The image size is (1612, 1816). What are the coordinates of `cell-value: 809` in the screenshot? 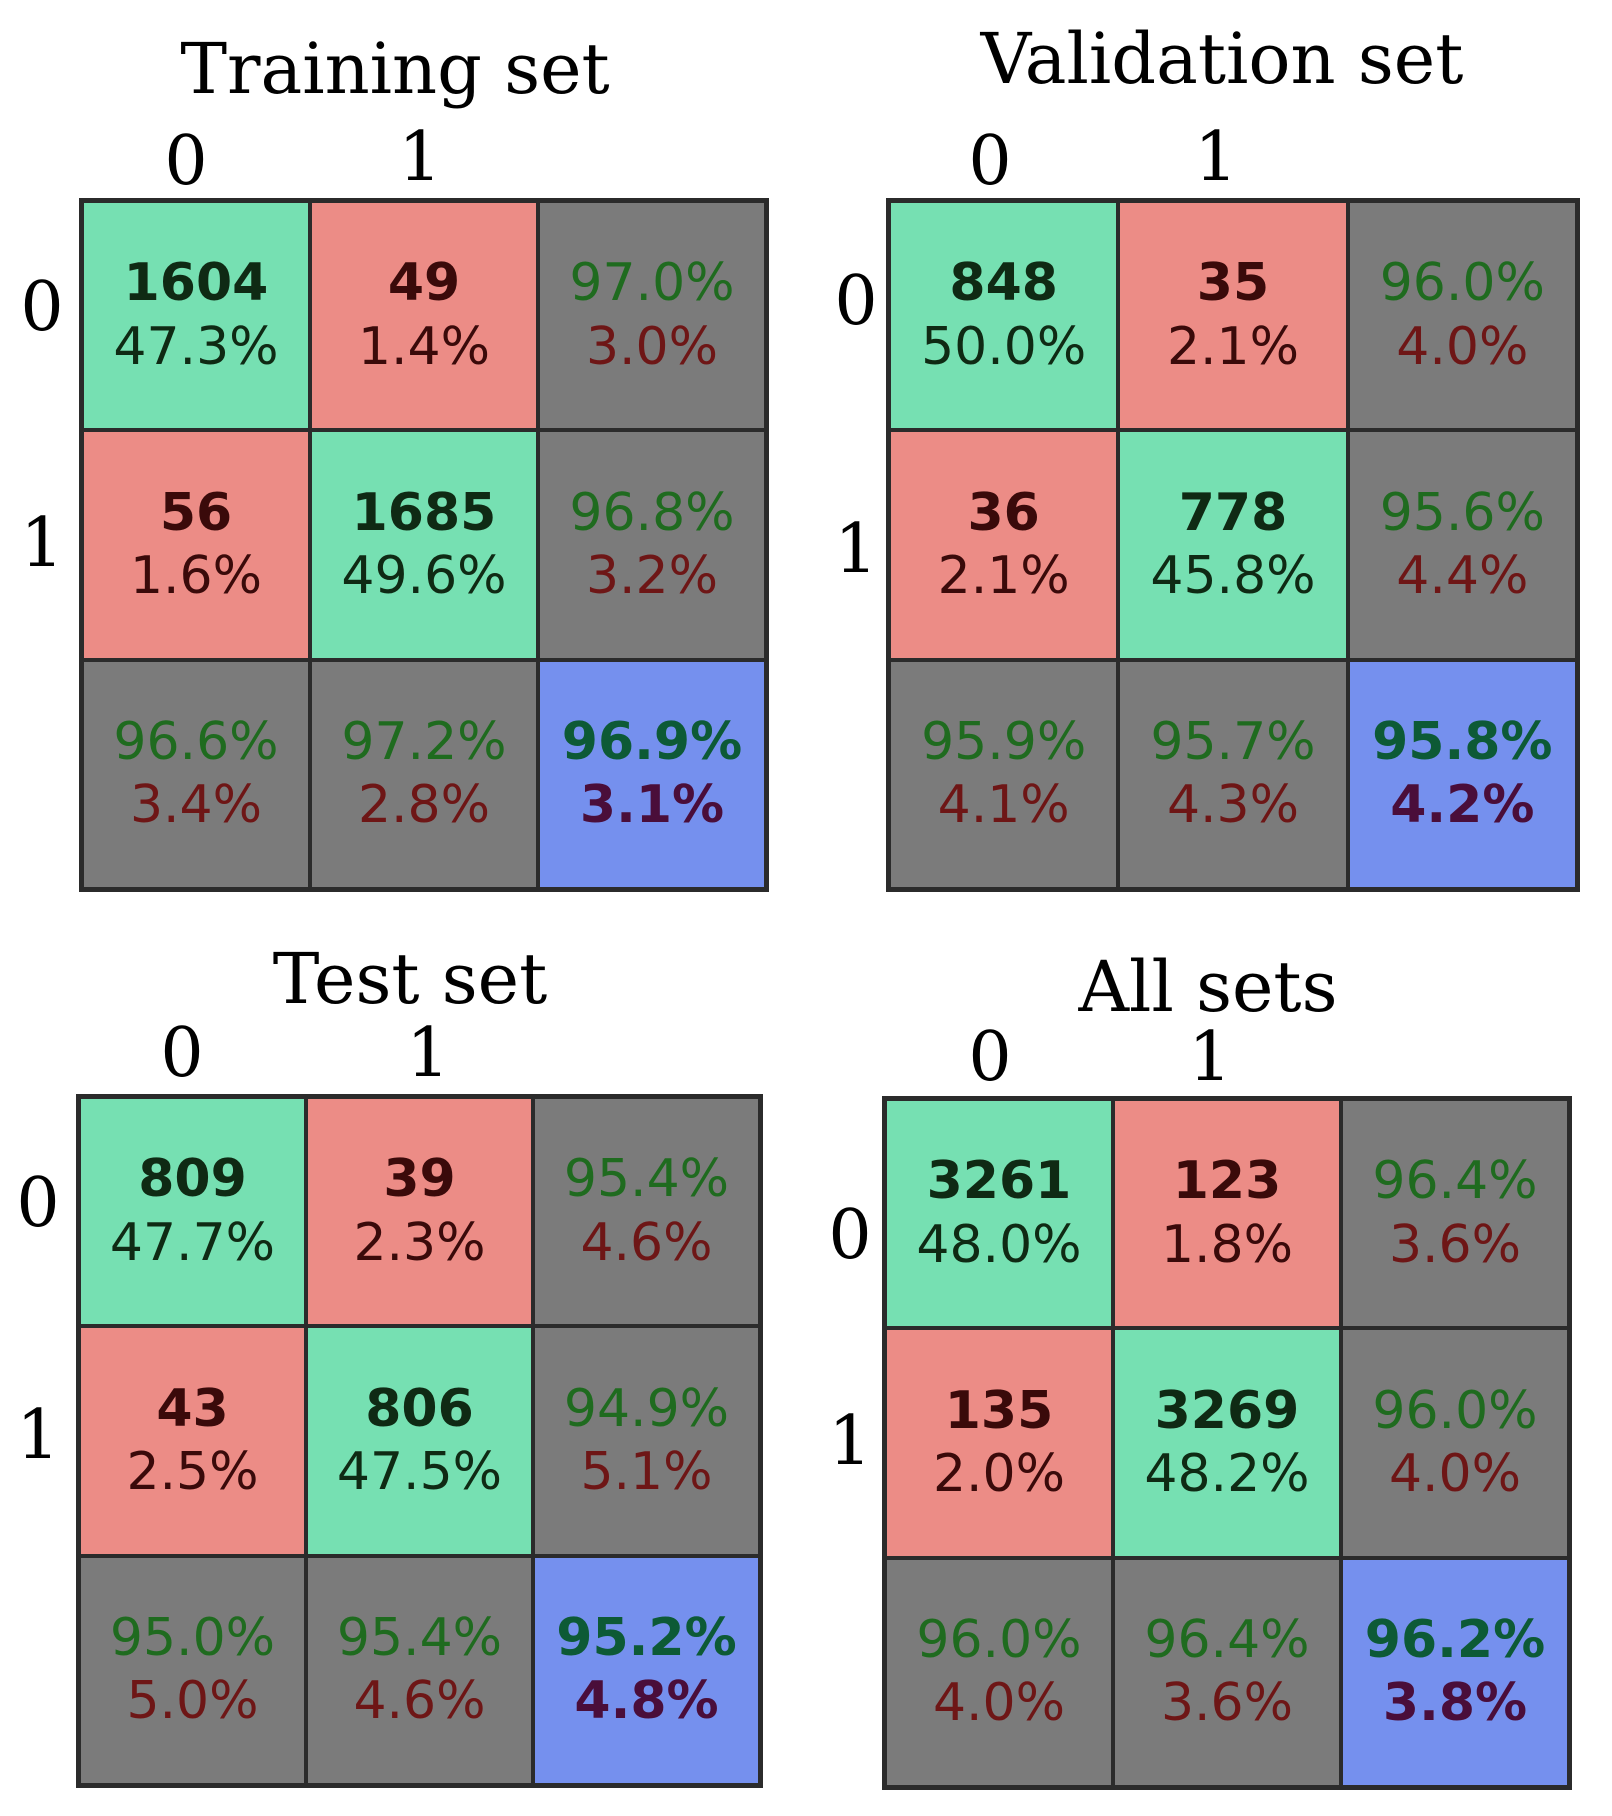 It's located at (192, 1179).